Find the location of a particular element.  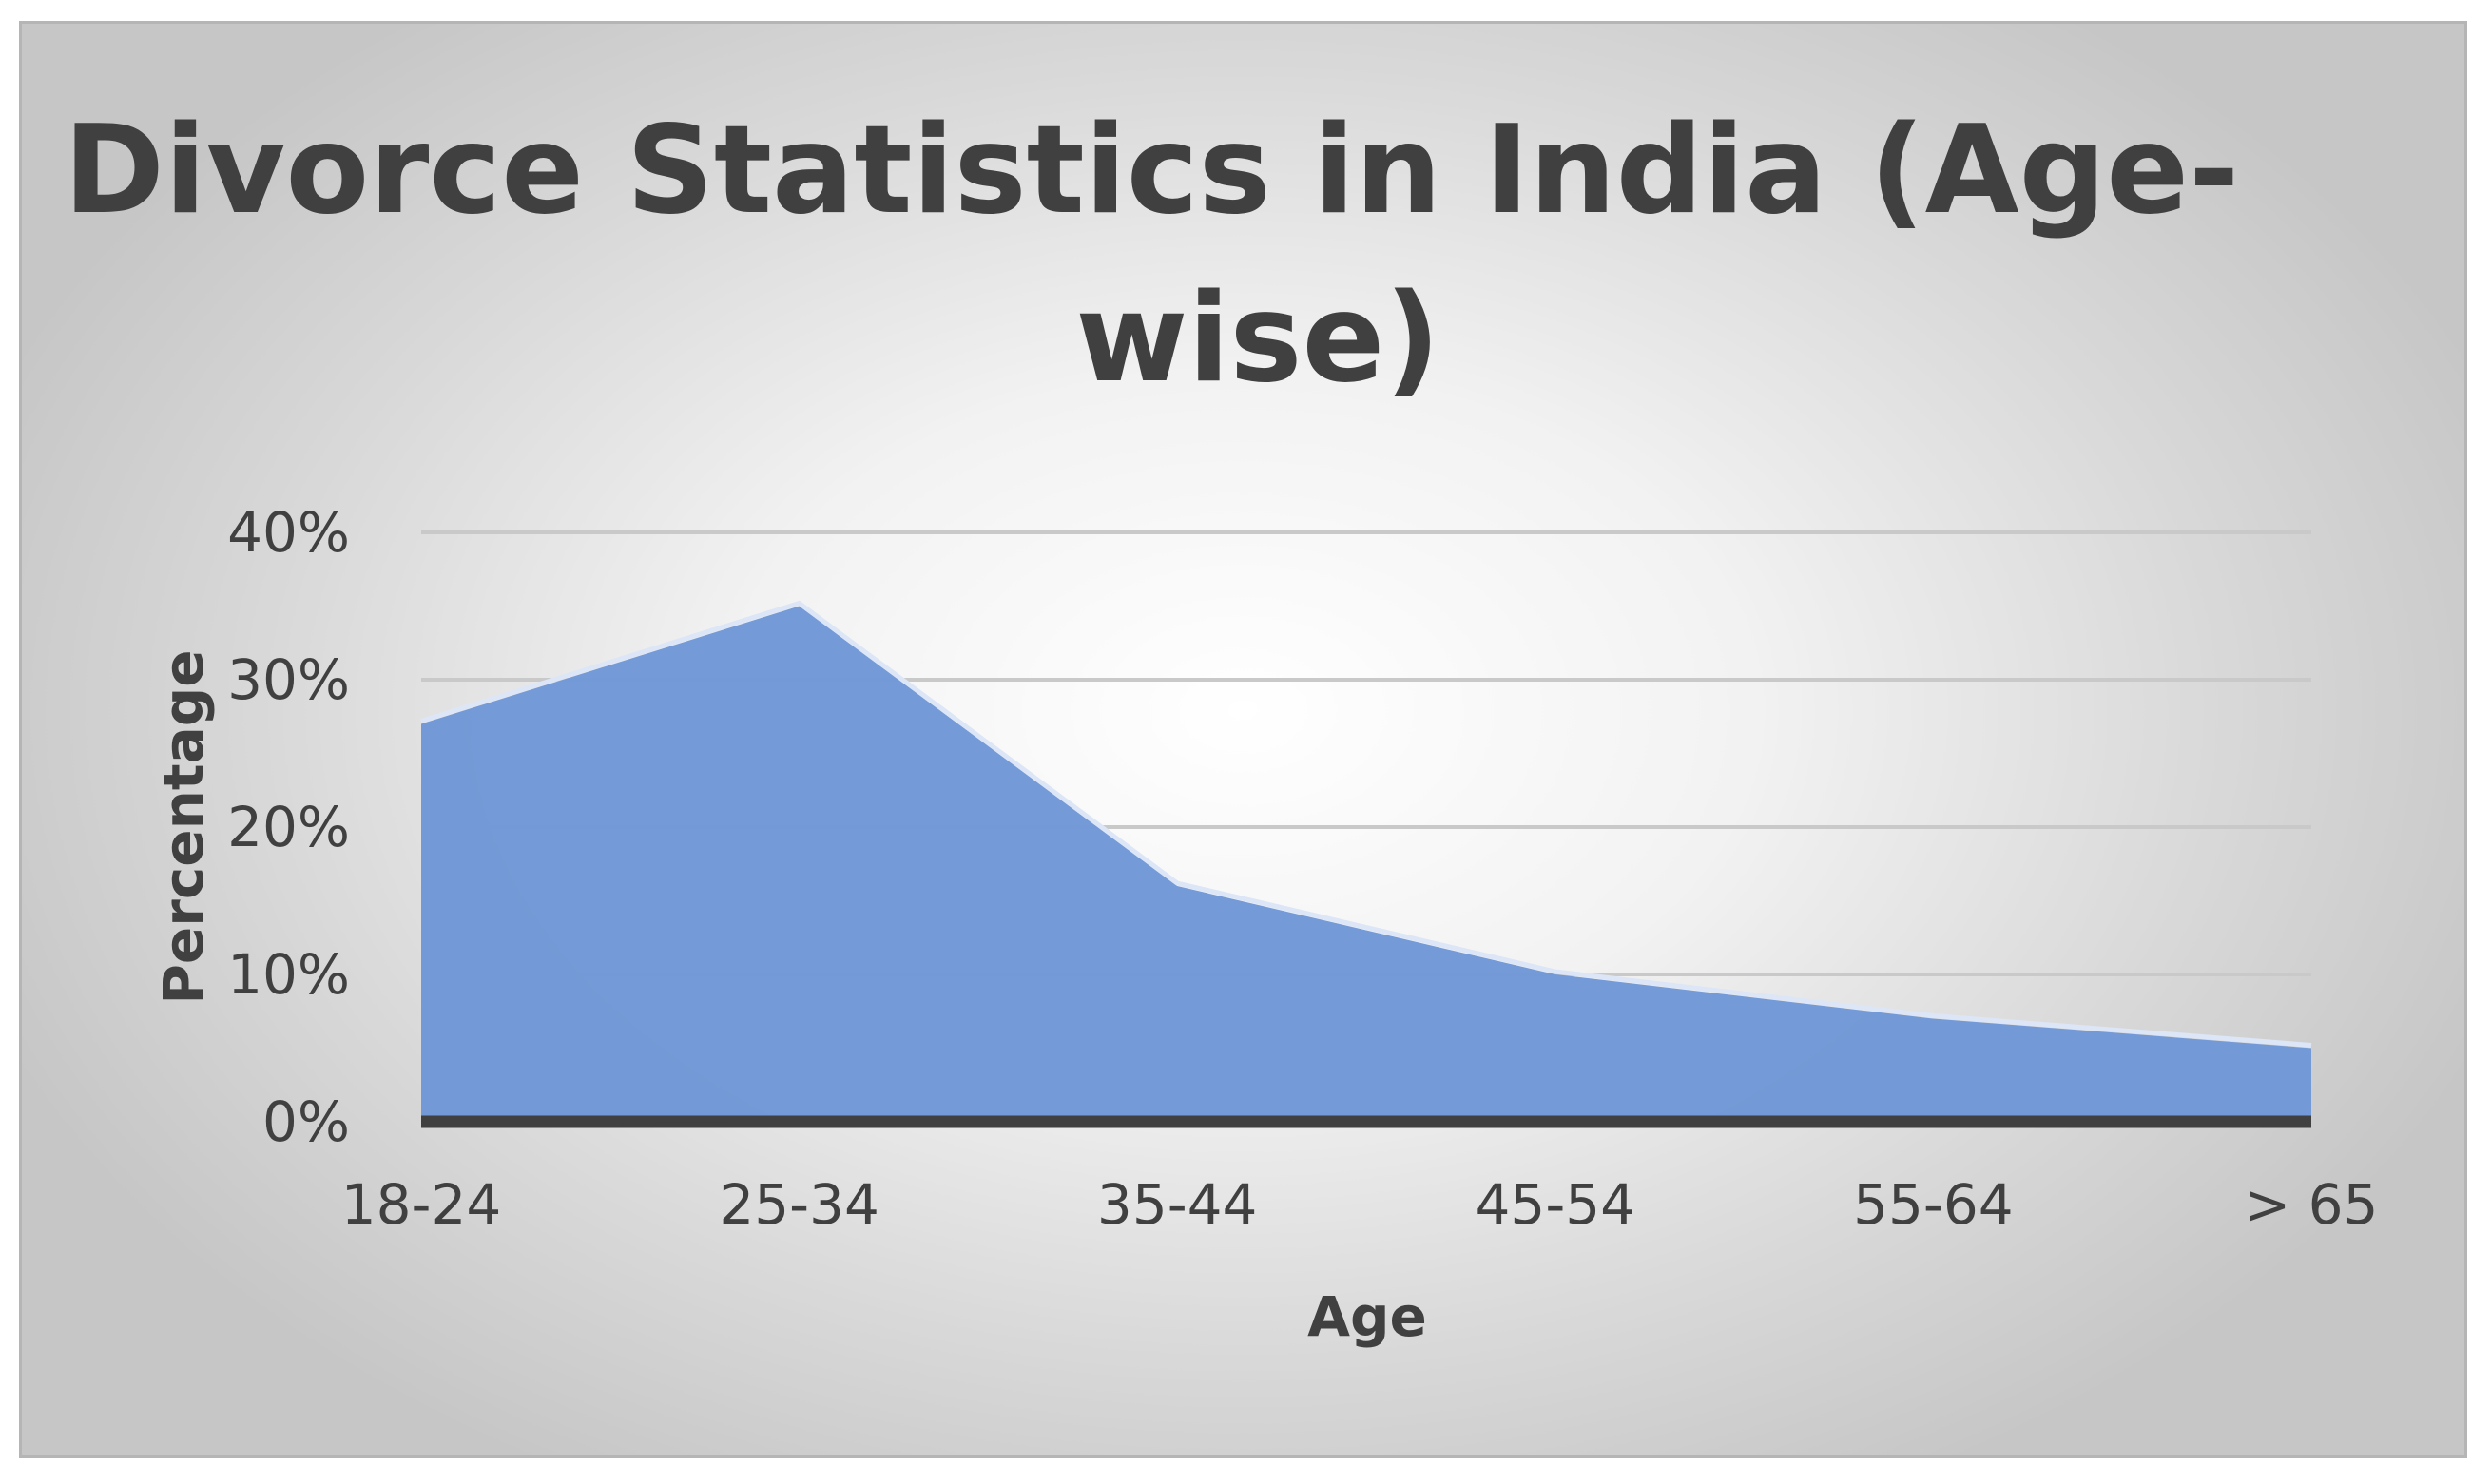

chart-title-line-2: wise) is located at coordinates (1257, 339).